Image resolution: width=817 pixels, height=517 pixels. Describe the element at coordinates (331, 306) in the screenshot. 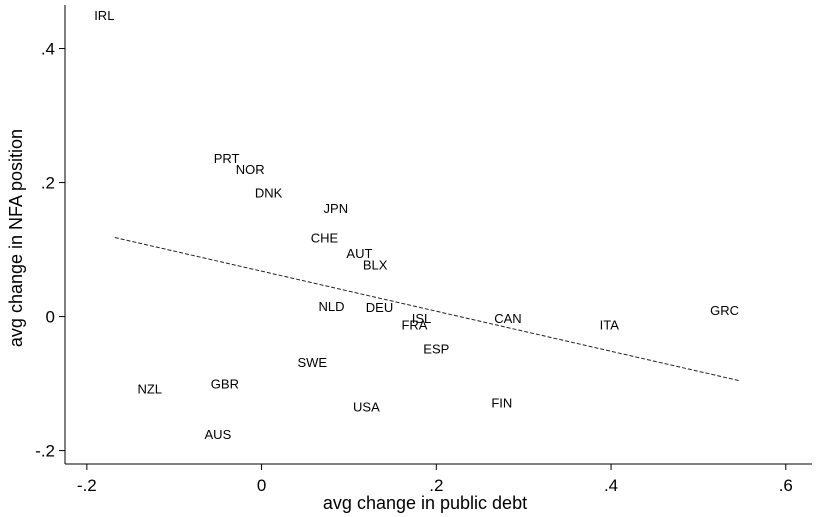

I see `point-label-nld: NLD` at that location.